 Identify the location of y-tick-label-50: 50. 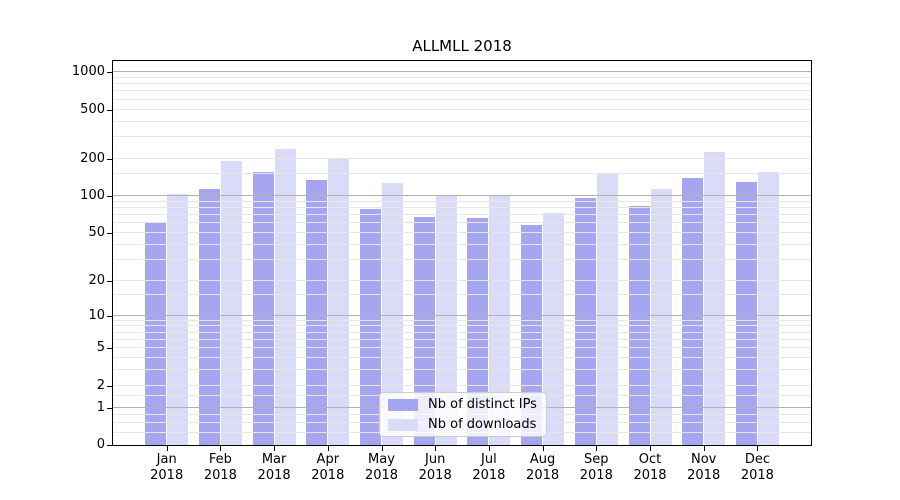
(96, 232).